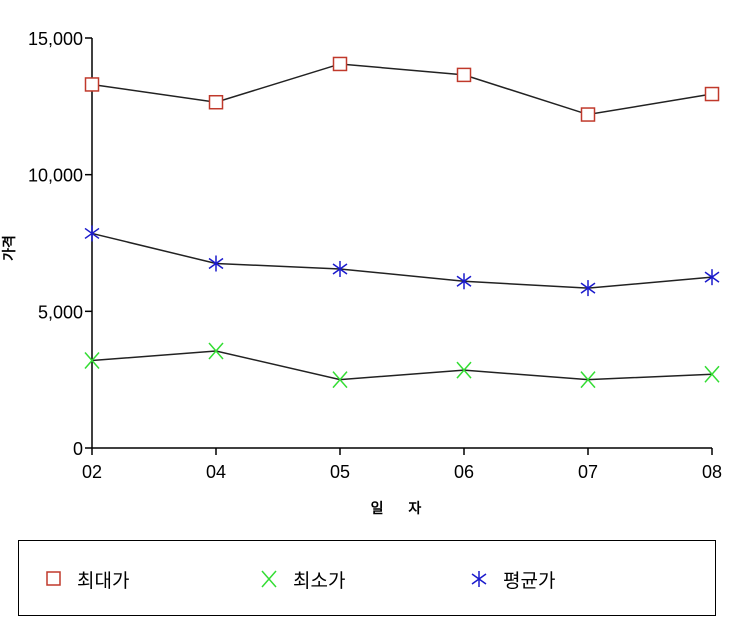 This screenshot has width=730, height=630. What do you see at coordinates (269, 579) in the screenshot?
I see `x-marker-icon` at bounding box center [269, 579].